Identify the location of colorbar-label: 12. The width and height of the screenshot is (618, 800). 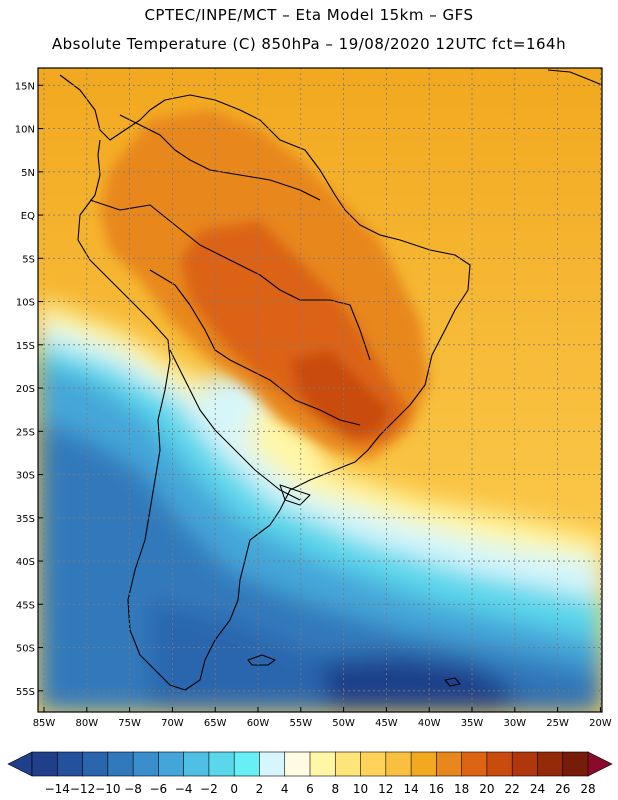
(385, 789).